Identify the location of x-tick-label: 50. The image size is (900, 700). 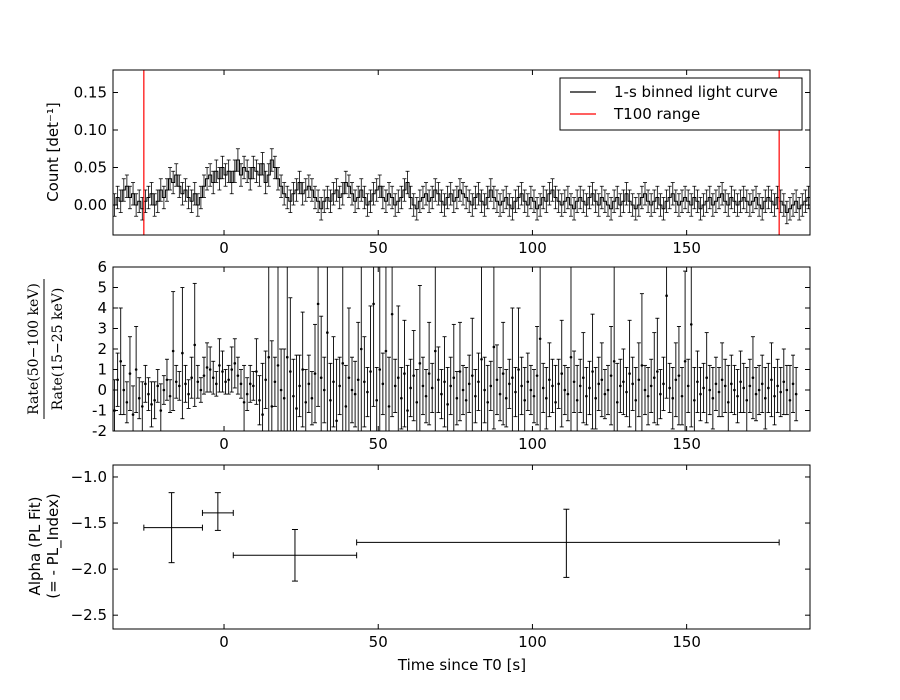
(378, 444).